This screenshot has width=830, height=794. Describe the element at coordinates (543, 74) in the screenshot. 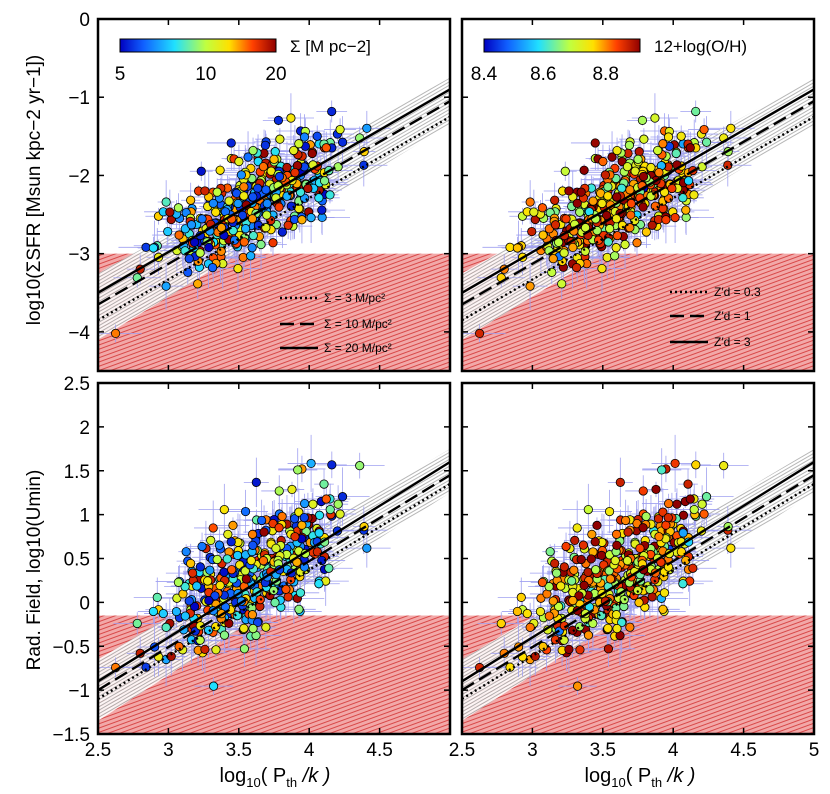

I see `colorbar-tick: 8.6` at that location.